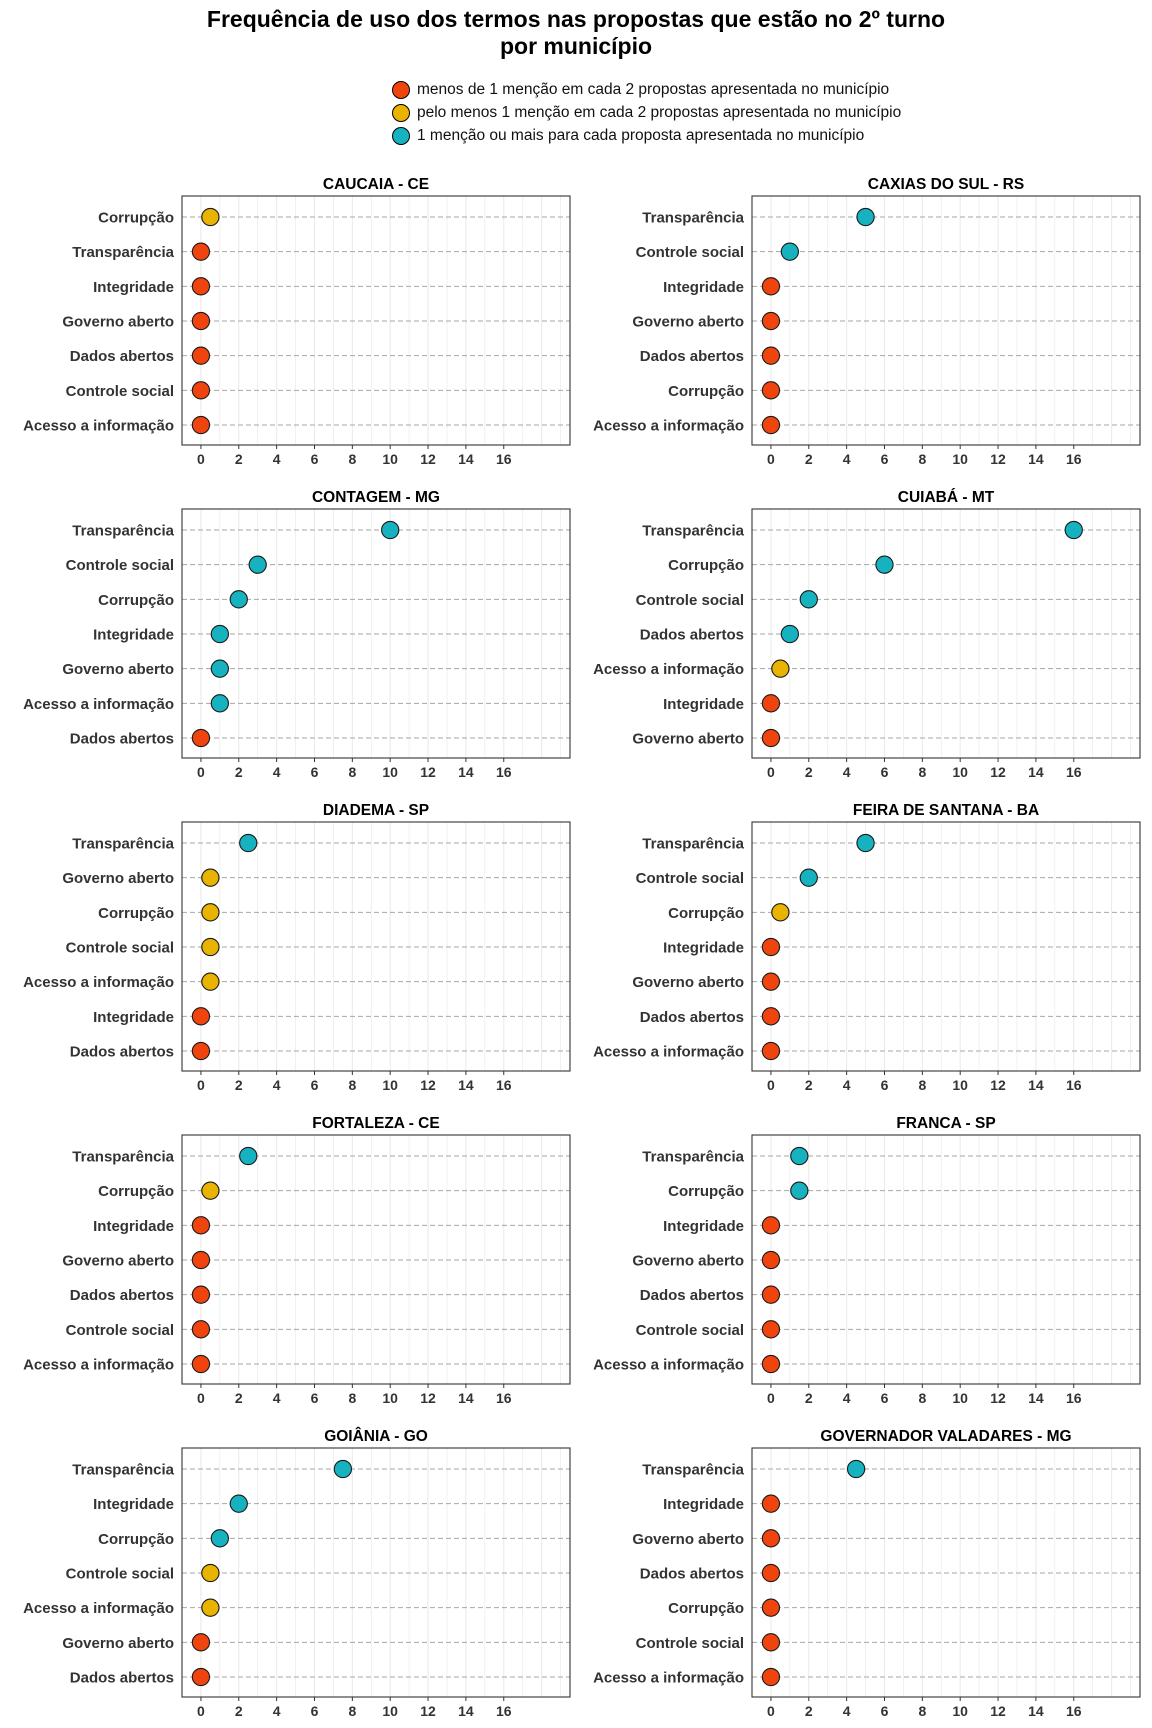 The width and height of the screenshot is (1152, 1728). I want to click on panel-title: DIADEMA - SP, so click(376, 810).